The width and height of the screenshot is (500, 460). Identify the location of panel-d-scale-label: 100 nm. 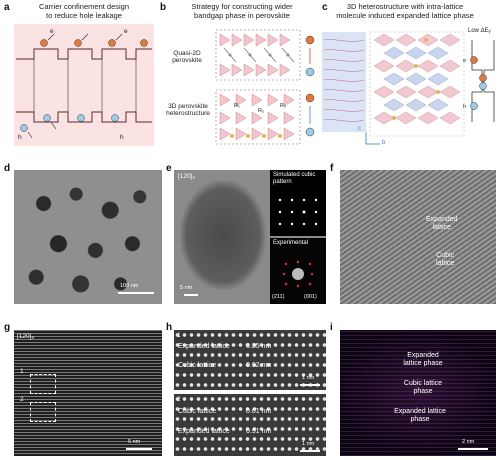
(129, 286).